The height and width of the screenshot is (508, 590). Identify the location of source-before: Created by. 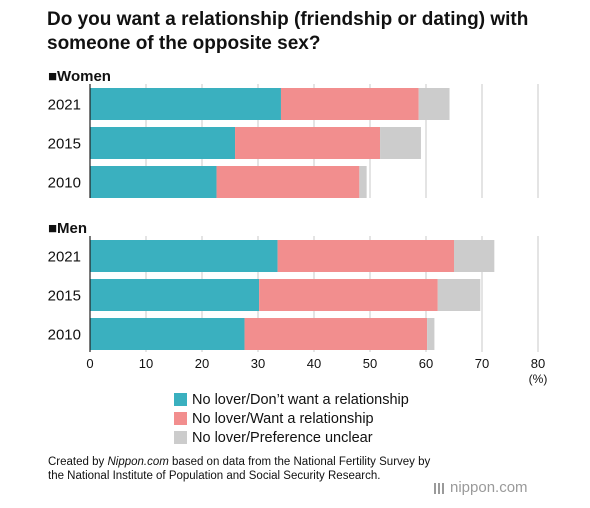
(78, 462).